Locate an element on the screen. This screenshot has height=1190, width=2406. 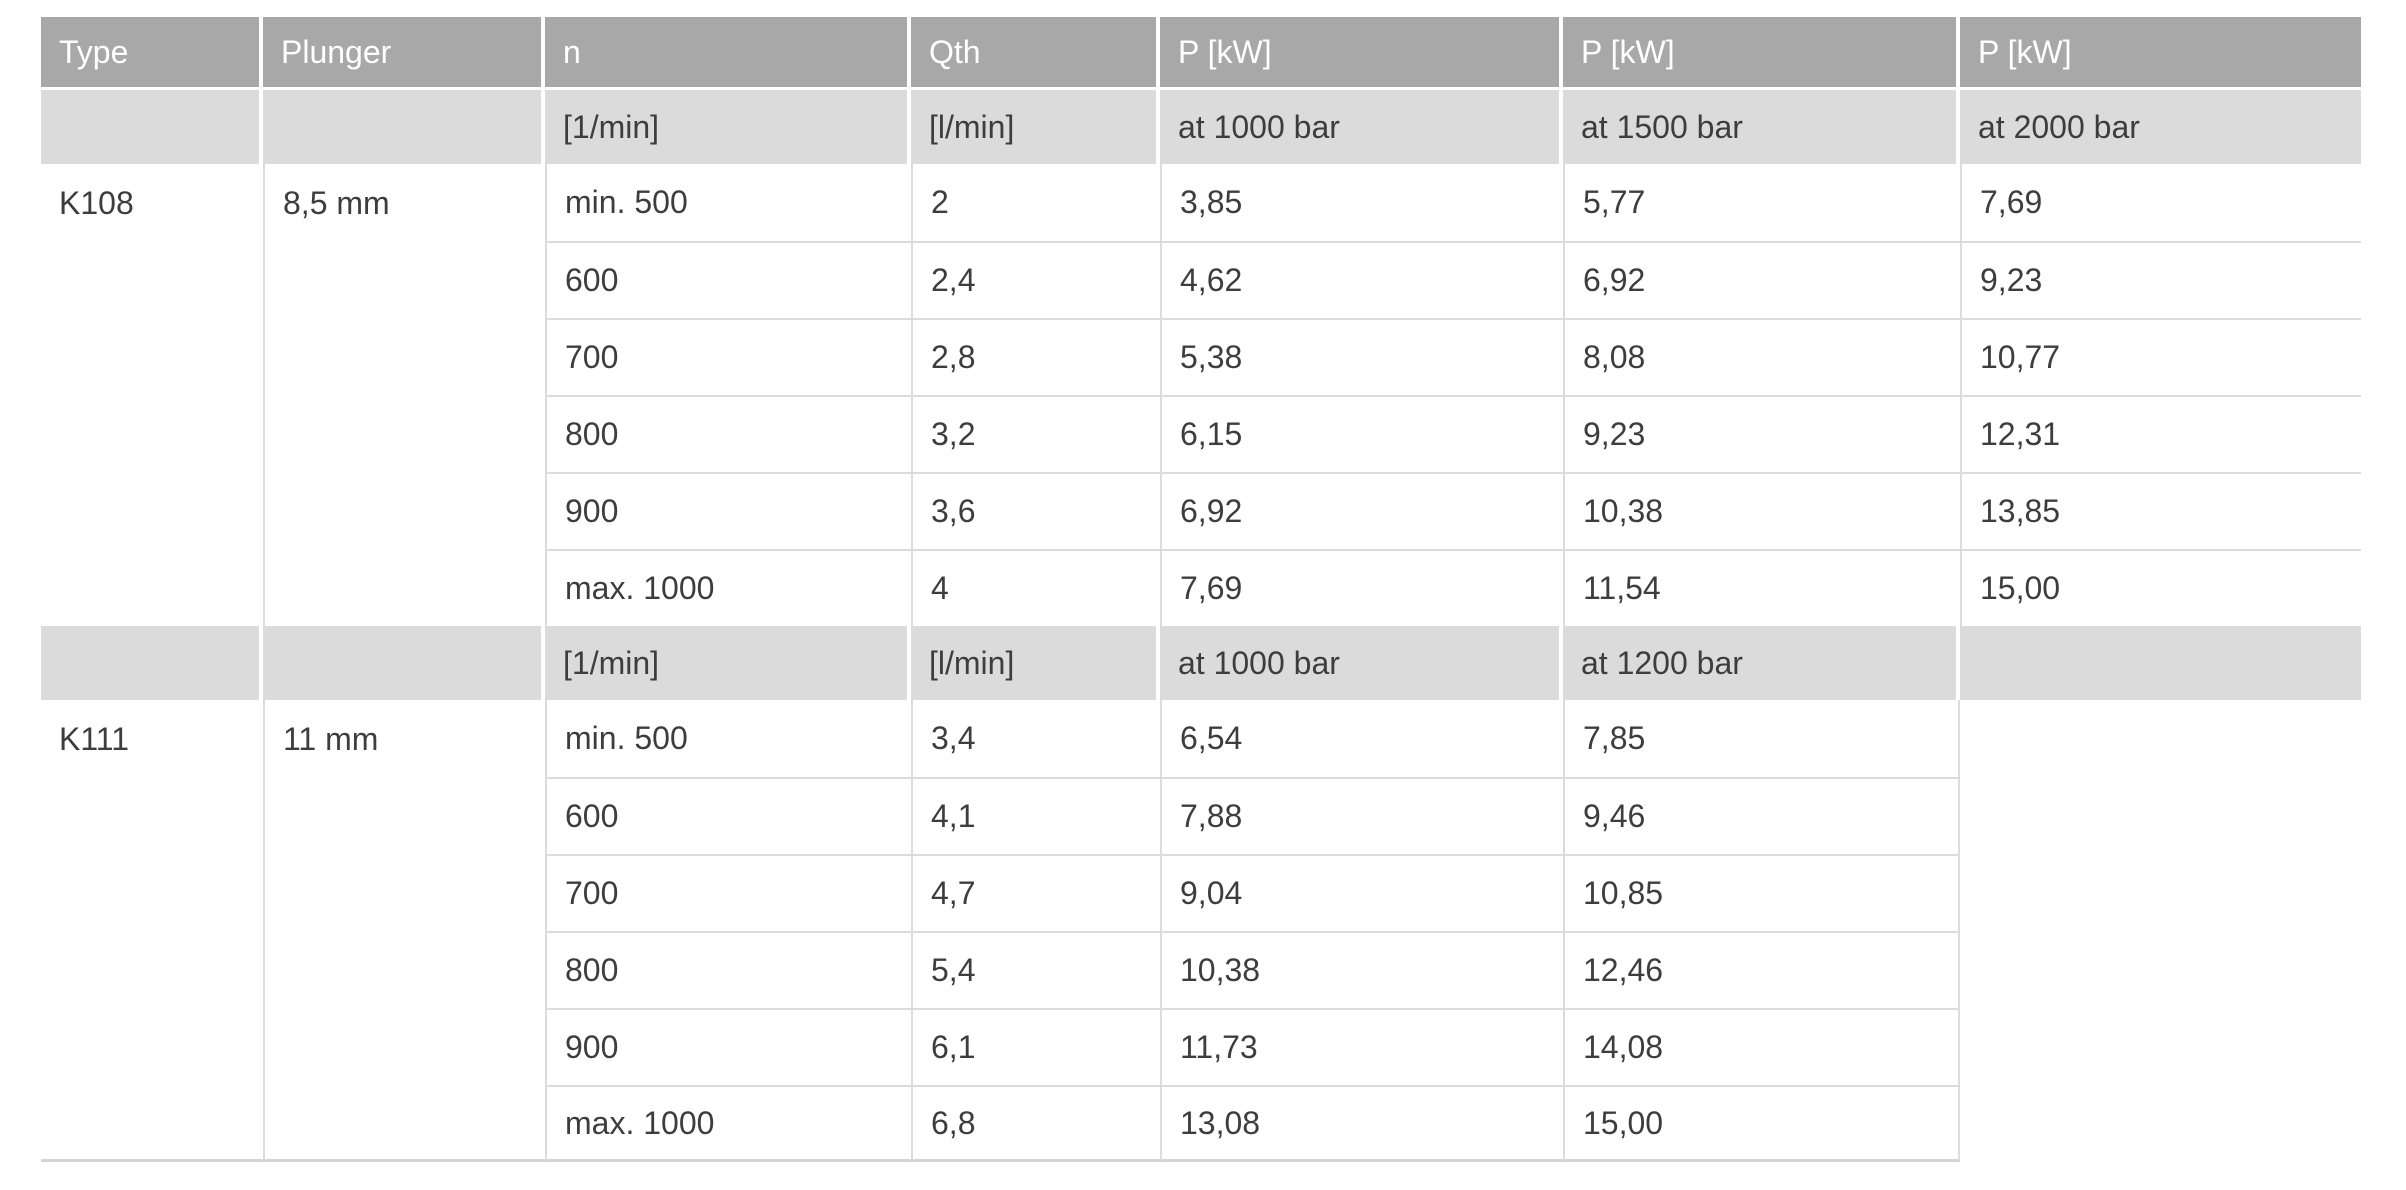
col-header-plunger: Plunger is located at coordinates (404, 53).